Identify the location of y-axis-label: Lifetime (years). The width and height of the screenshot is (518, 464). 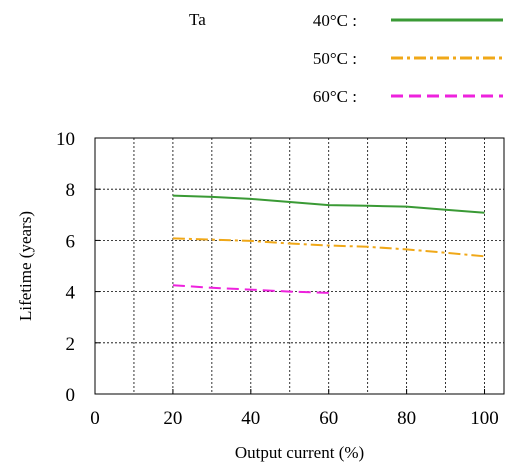
(25, 266).